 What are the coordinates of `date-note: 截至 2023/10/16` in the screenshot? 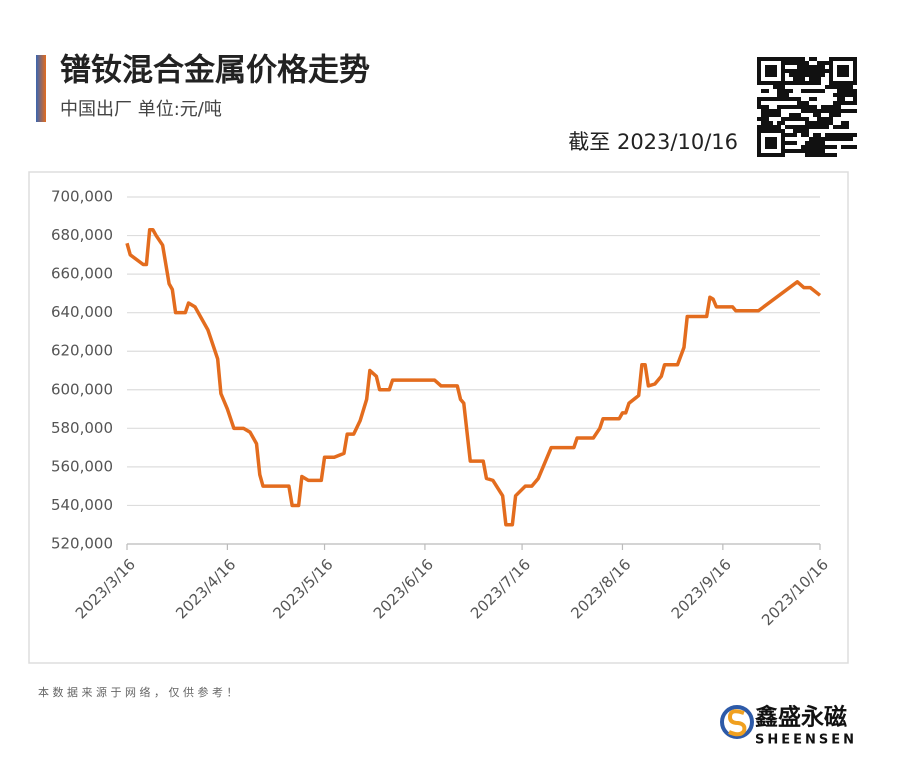 It's located at (653, 142).